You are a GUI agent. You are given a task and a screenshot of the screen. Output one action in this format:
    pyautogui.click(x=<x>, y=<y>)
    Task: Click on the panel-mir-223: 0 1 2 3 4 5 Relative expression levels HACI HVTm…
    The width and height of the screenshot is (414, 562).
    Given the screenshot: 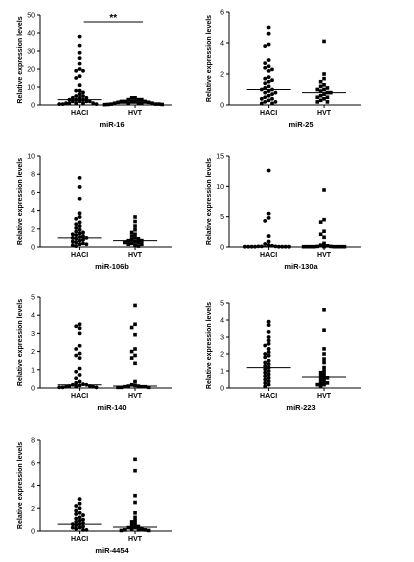 What is the action you would take?
    pyautogui.click(x=283, y=356)
    